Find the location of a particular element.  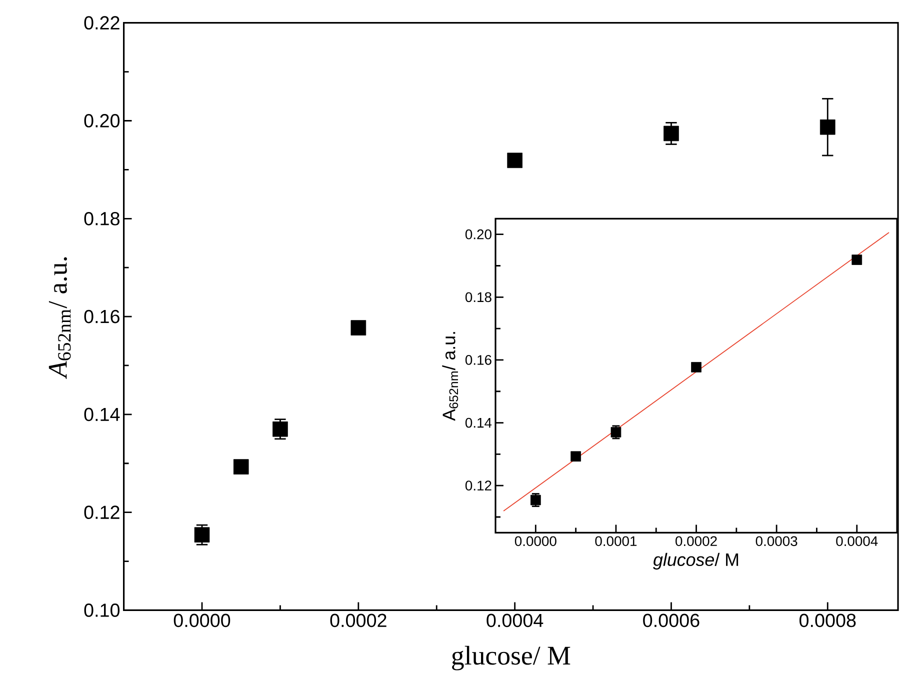

x-tick-label: 0.0008 is located at coordinates (827, 621).